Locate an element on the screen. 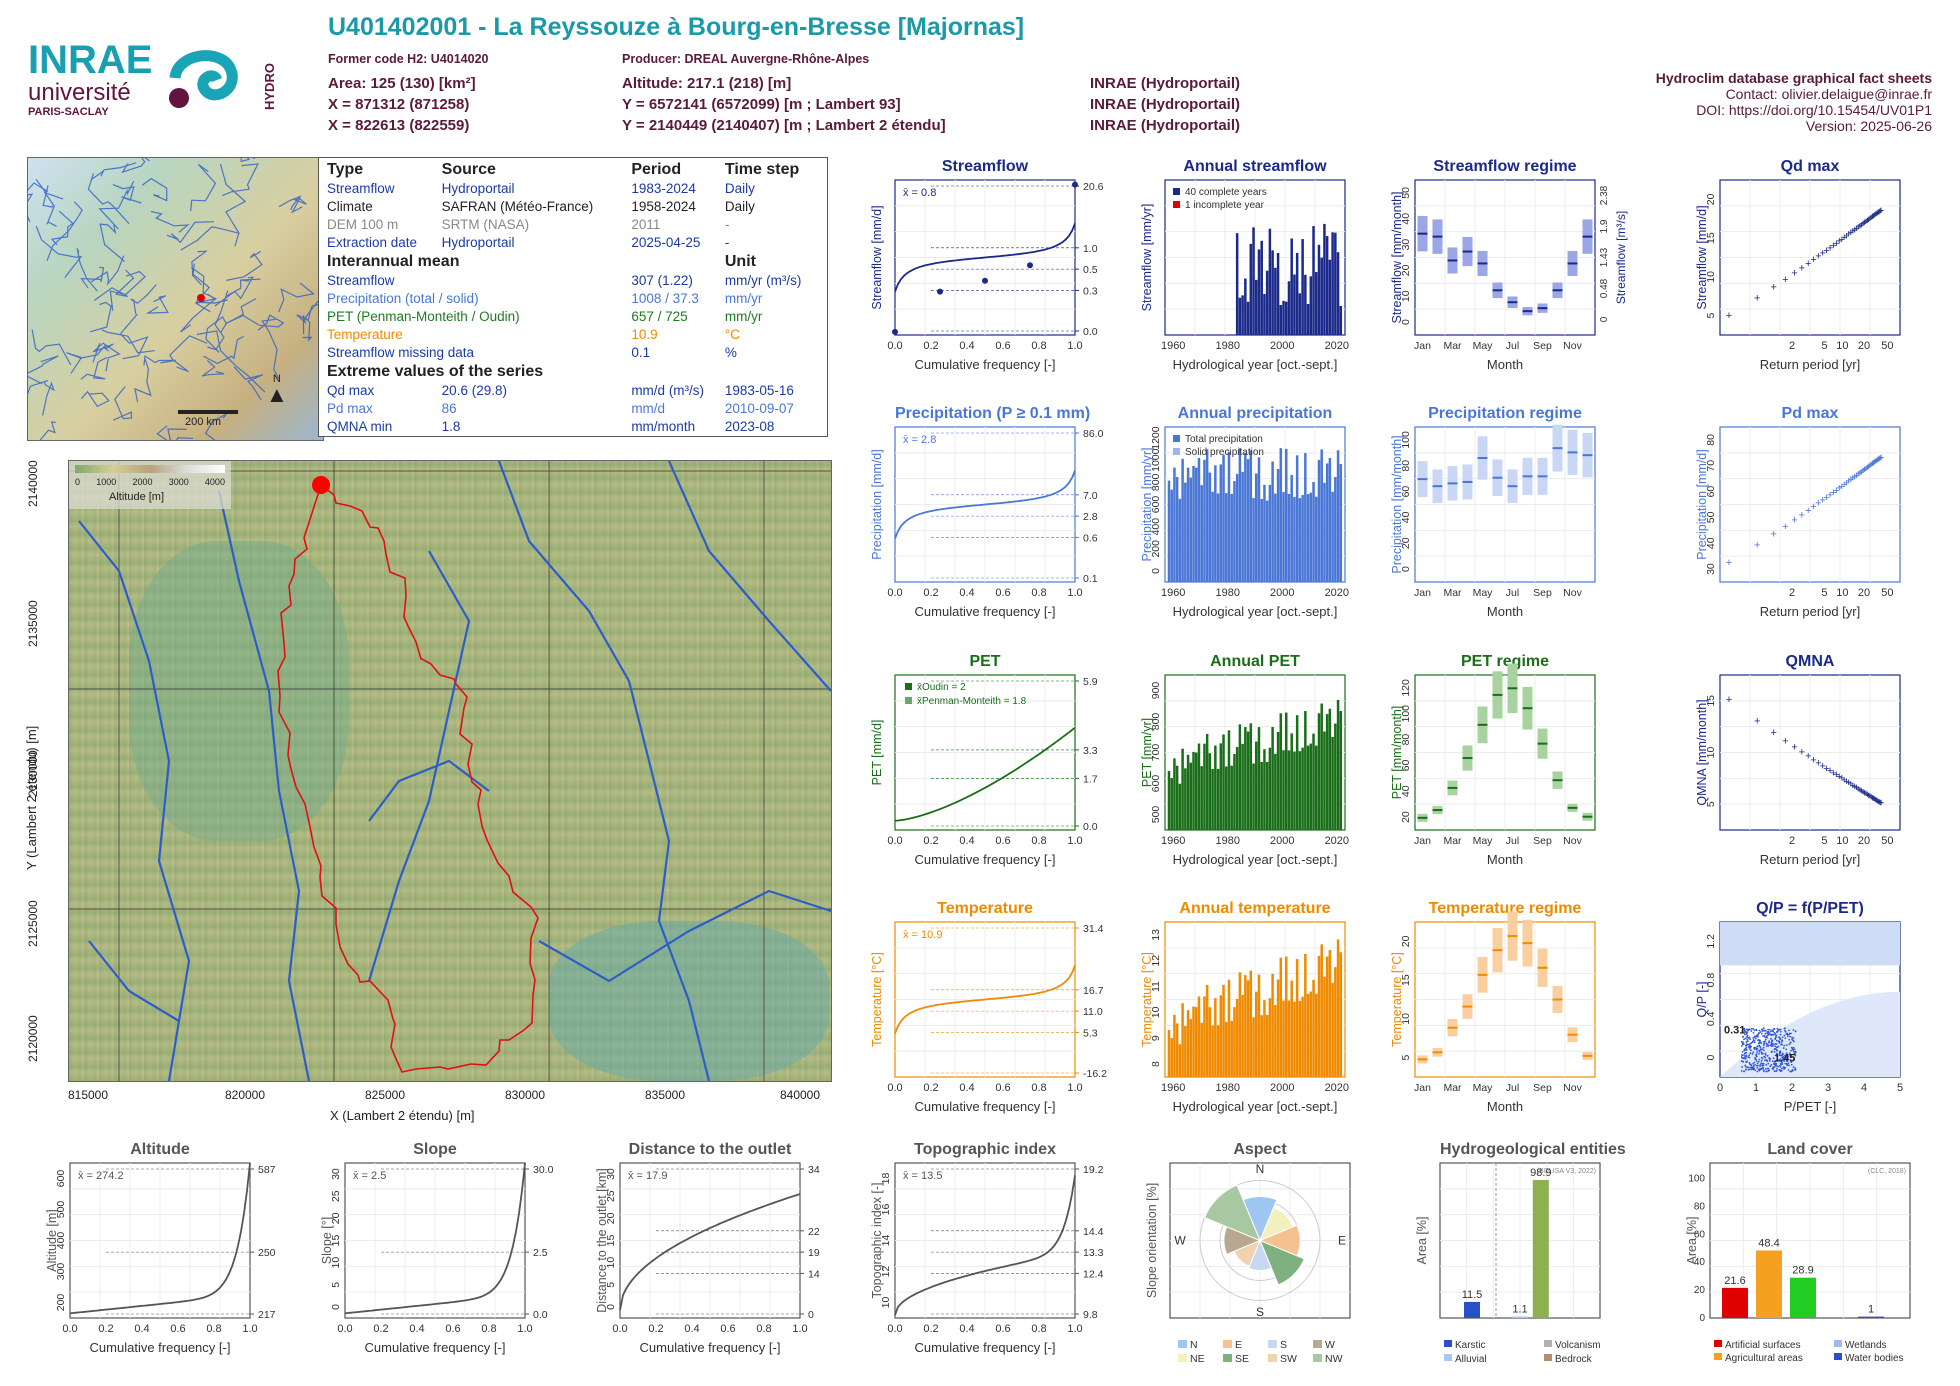 This screenshot has width=1960, height=1386. chart-title: Land cover is located at coordinates (1810, 1149).